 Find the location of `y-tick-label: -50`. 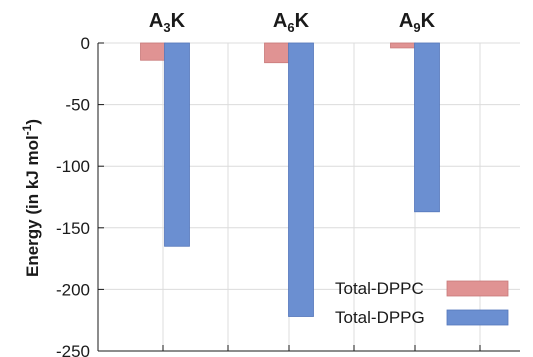

y-tick-label: -50 is located at coordinates (77, 105).